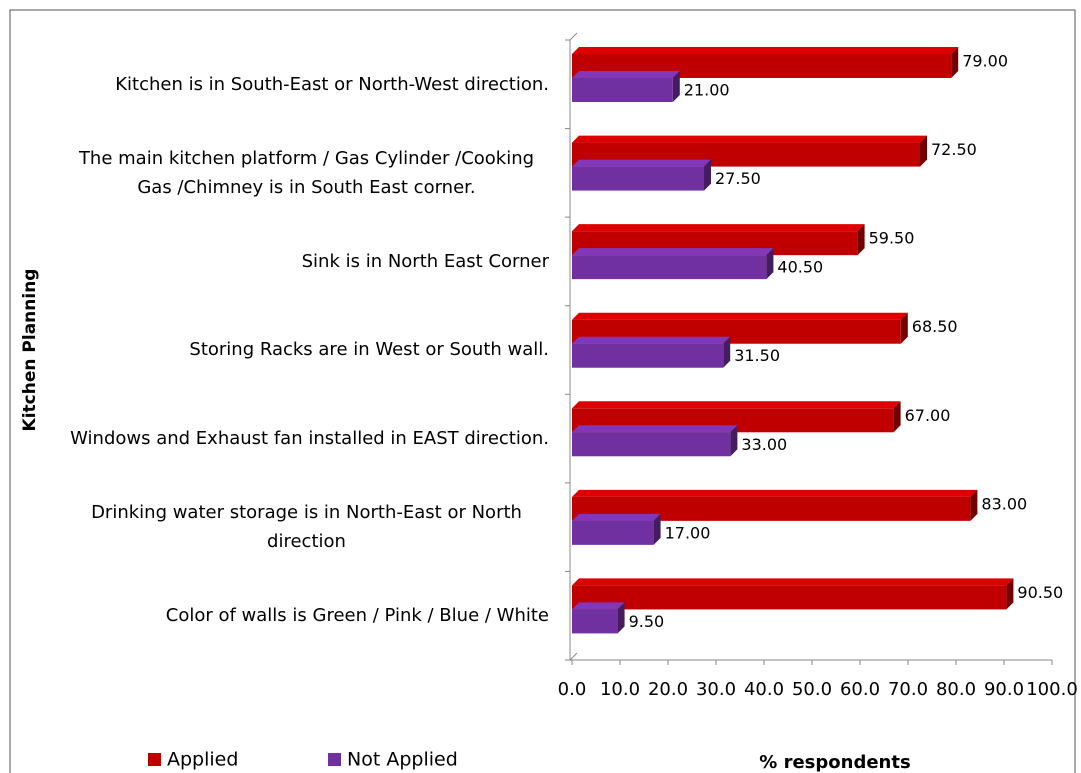 The height and width of the screenshot is (773, 1081). I want to click on x-axis-title: % respondents, so click(834, 762).